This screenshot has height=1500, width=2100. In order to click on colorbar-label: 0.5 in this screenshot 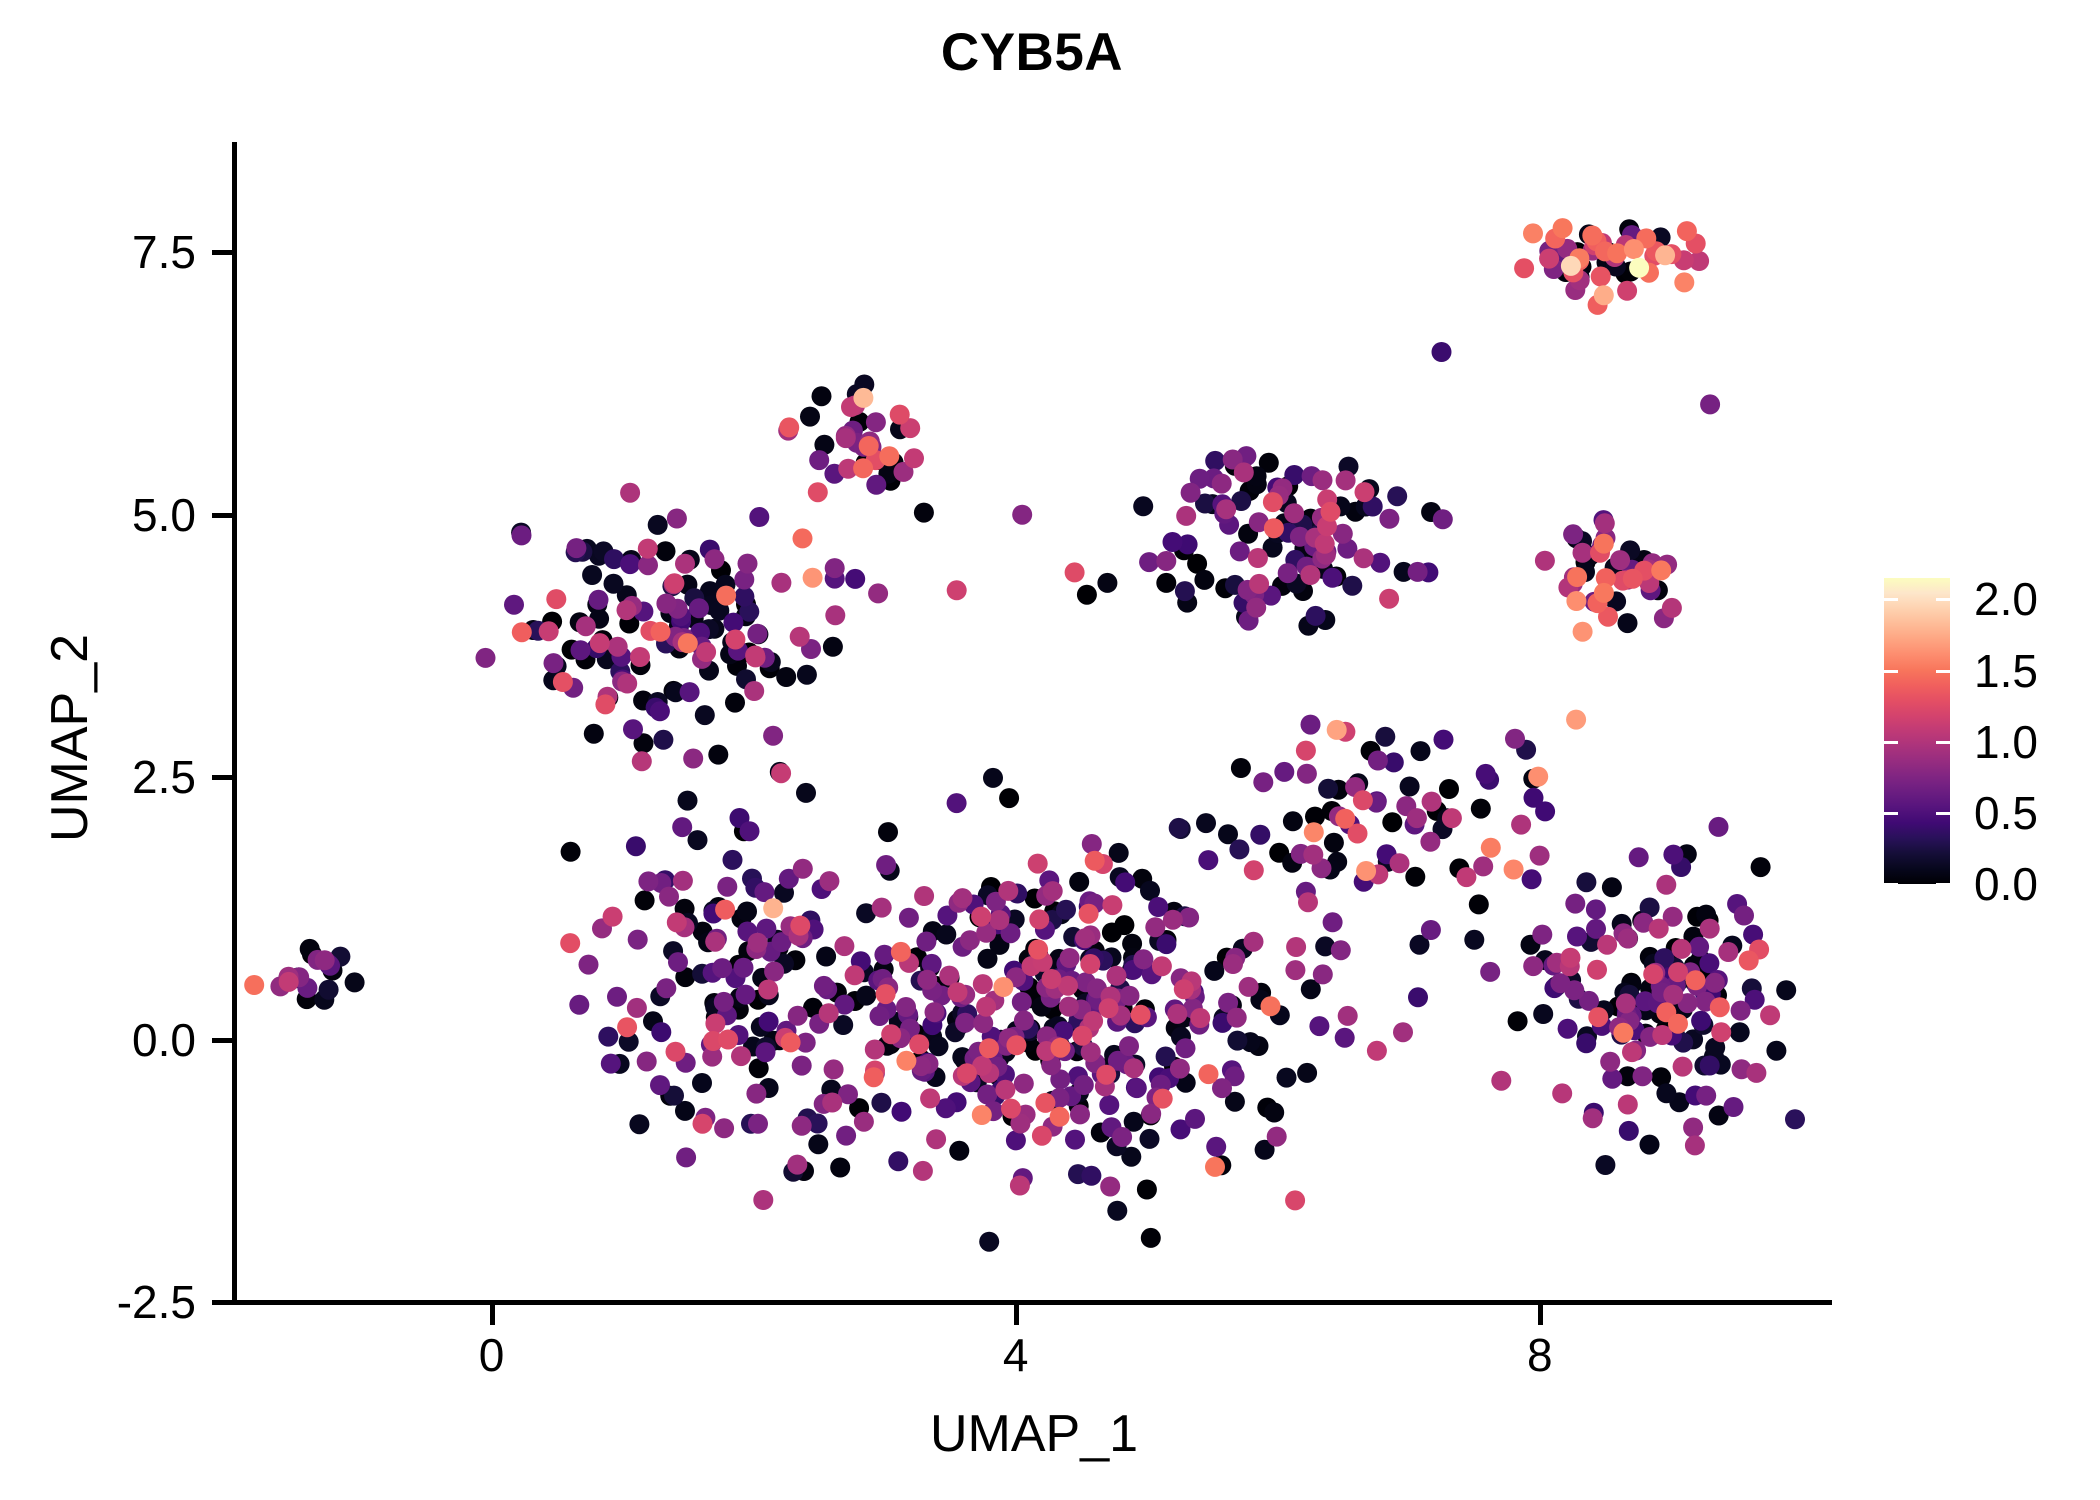, I will do `click(2006, 812)`.